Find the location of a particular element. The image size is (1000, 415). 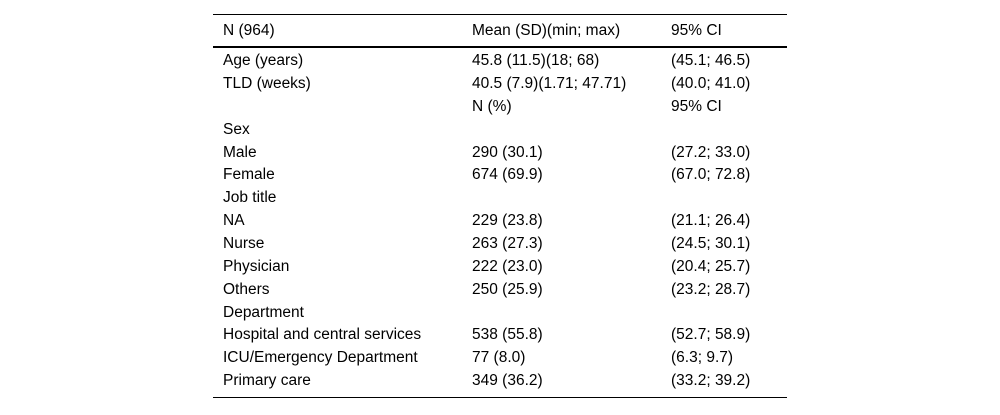

row-ci: (6.3; 9.7) is located at coordinates (702, 358).